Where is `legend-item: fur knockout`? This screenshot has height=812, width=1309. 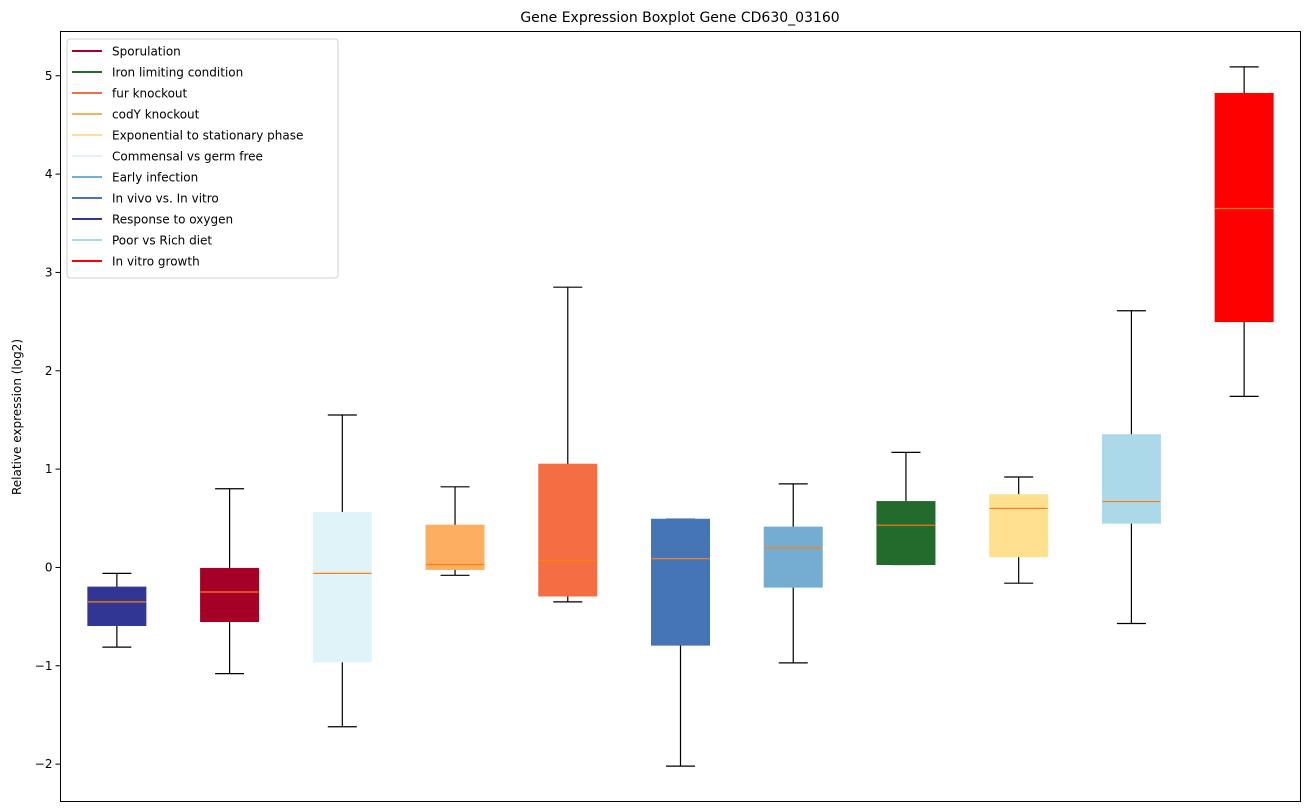 legend-item: fur knockout is located at coordinates (130, 94).